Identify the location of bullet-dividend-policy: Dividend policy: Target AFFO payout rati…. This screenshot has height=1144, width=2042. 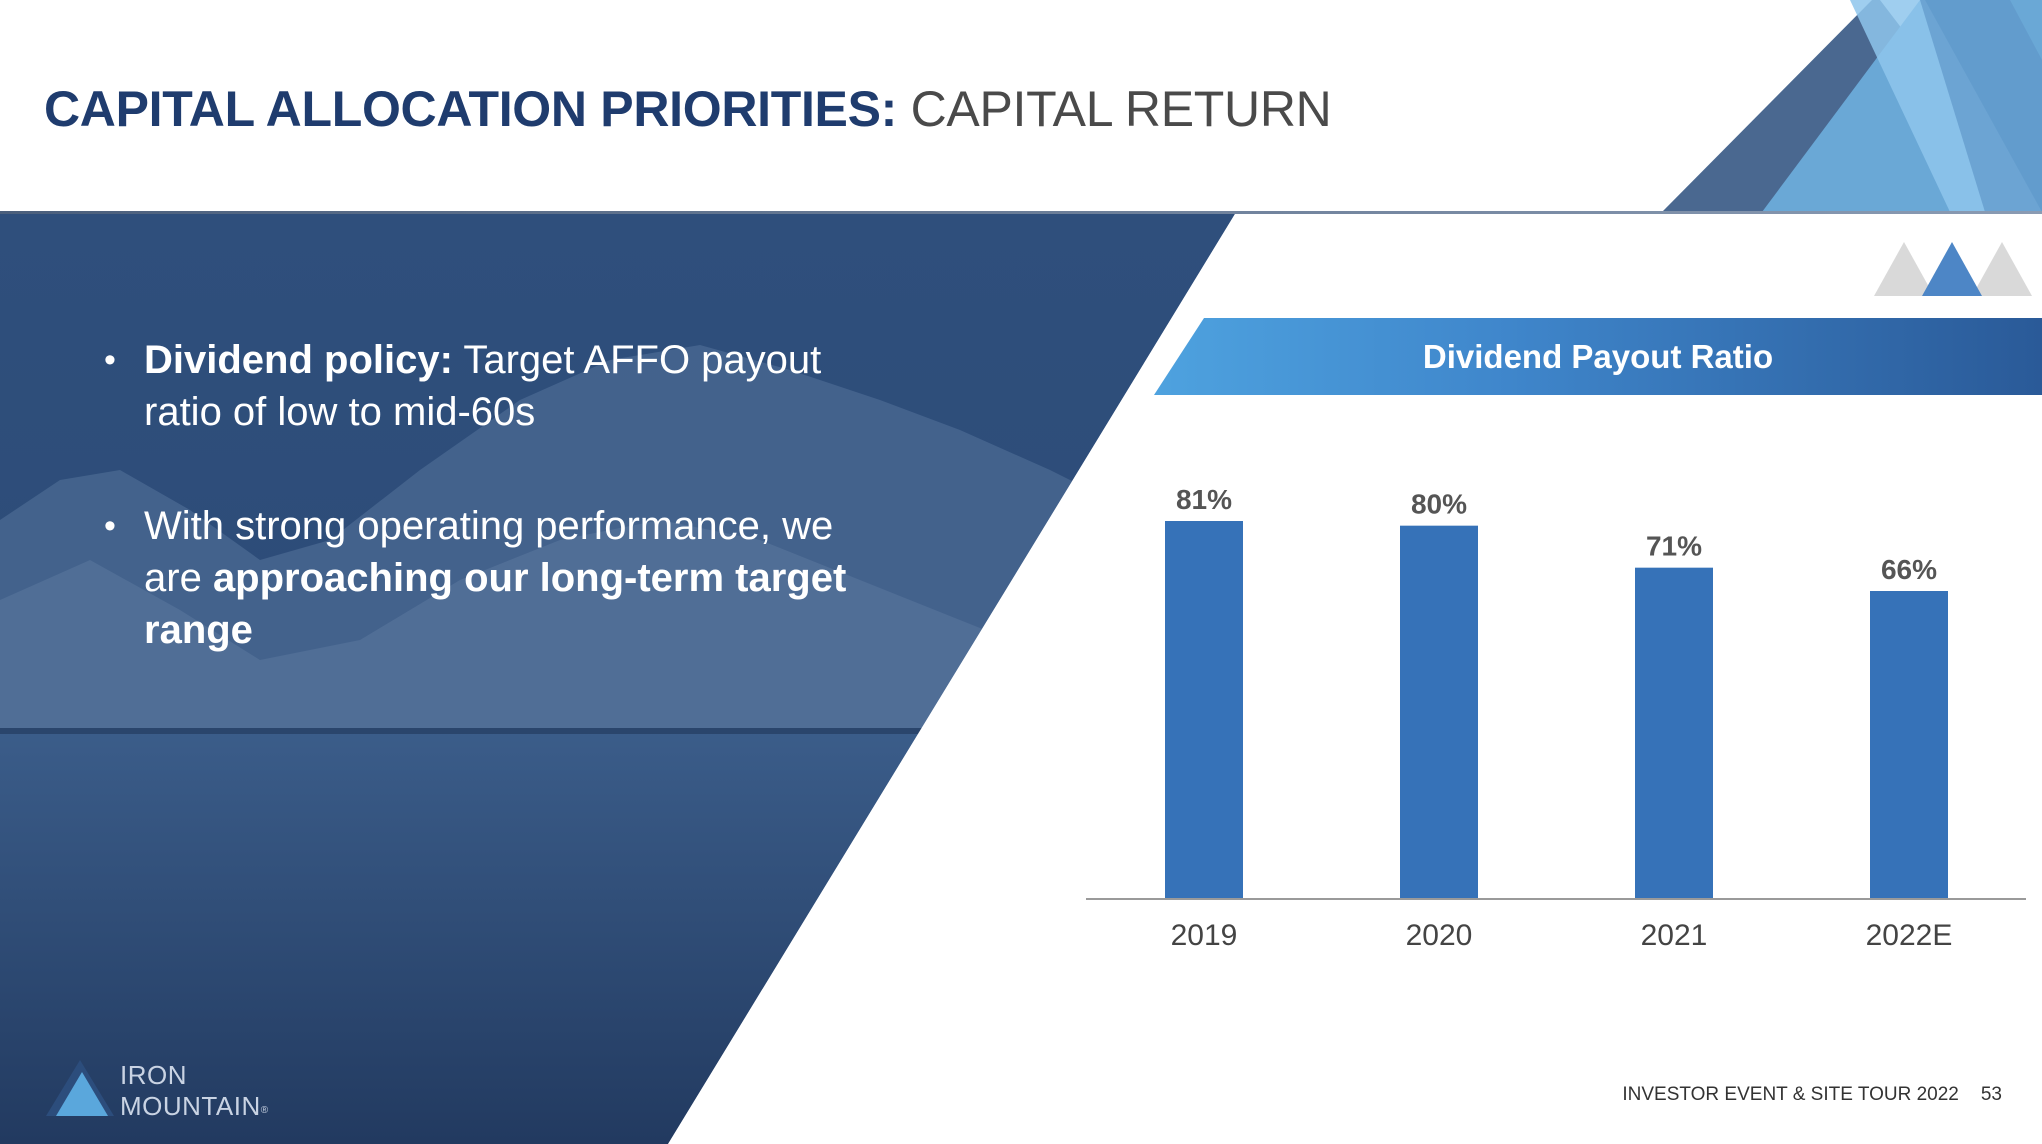
(484, 386).